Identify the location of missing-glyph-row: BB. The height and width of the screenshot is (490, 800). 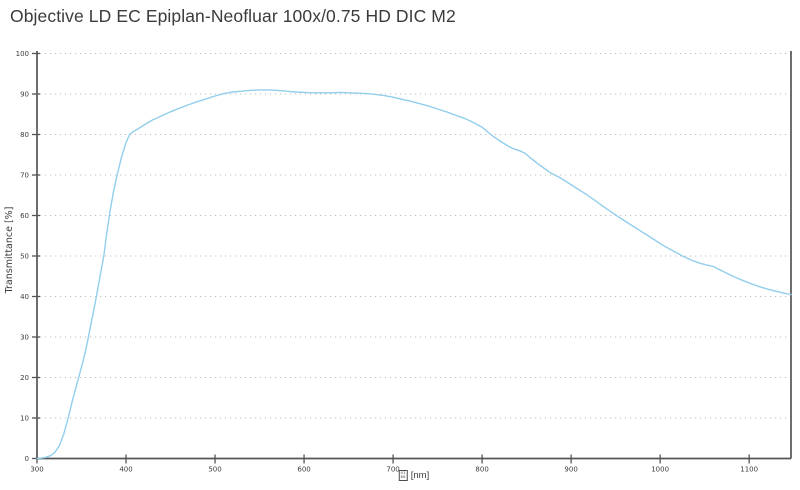
(403, 476).